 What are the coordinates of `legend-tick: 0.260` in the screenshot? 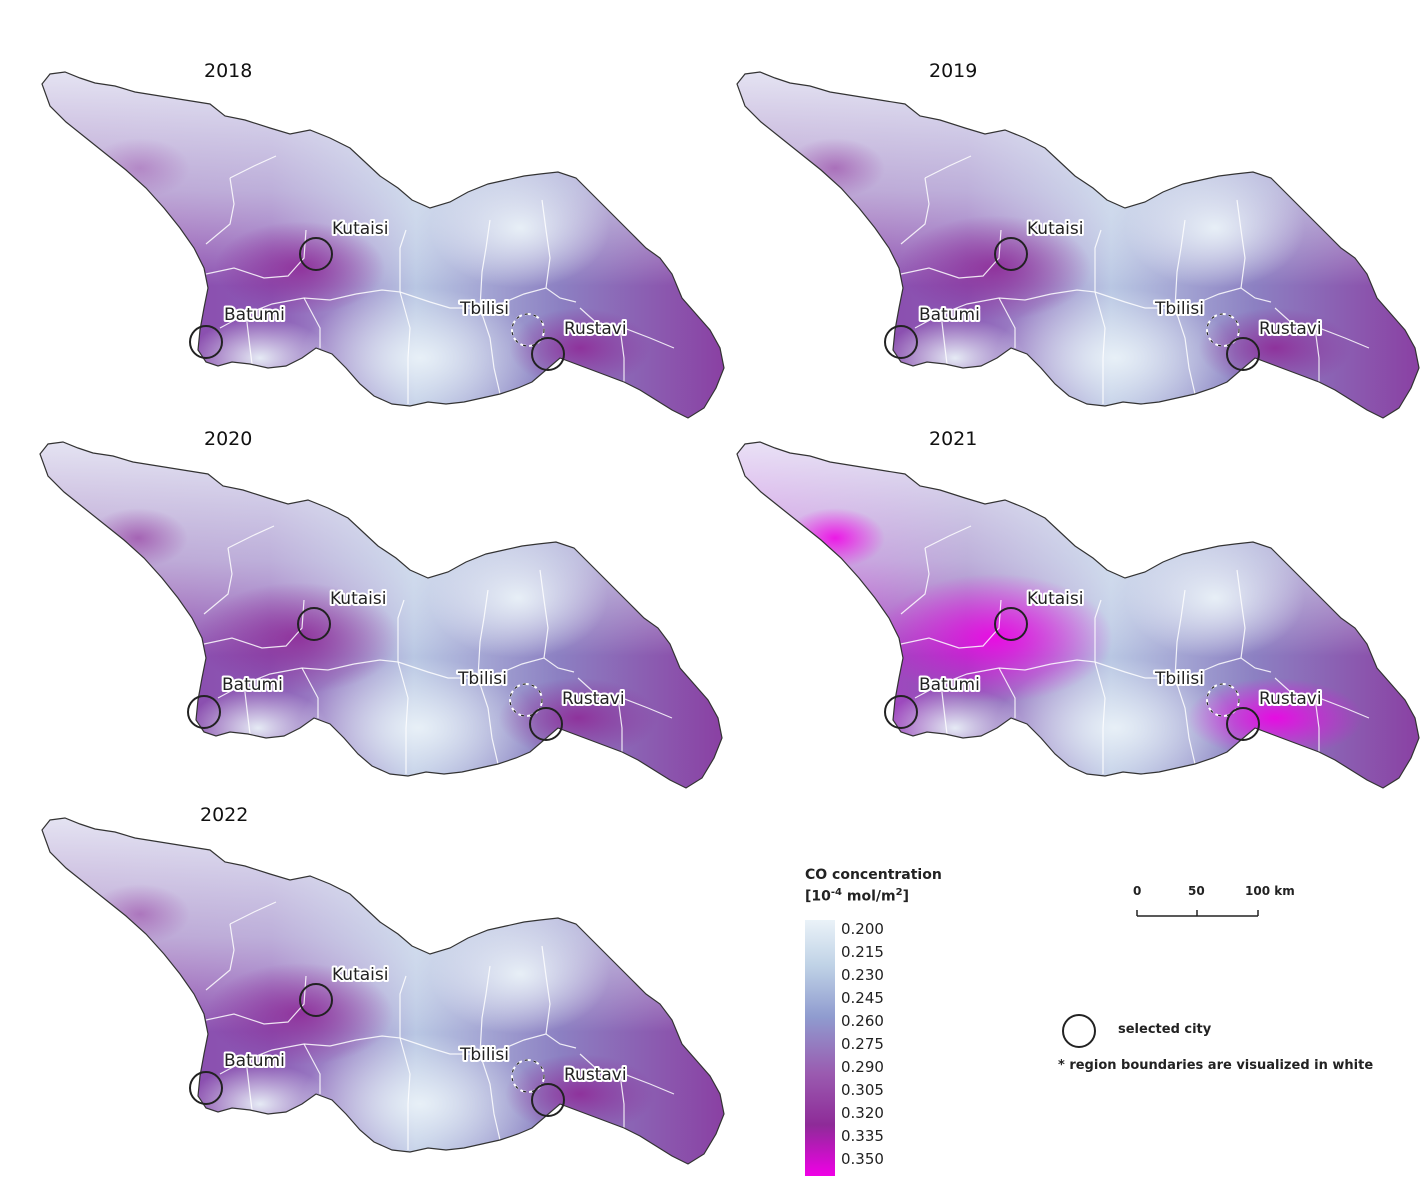 It's located at (862, 1021).